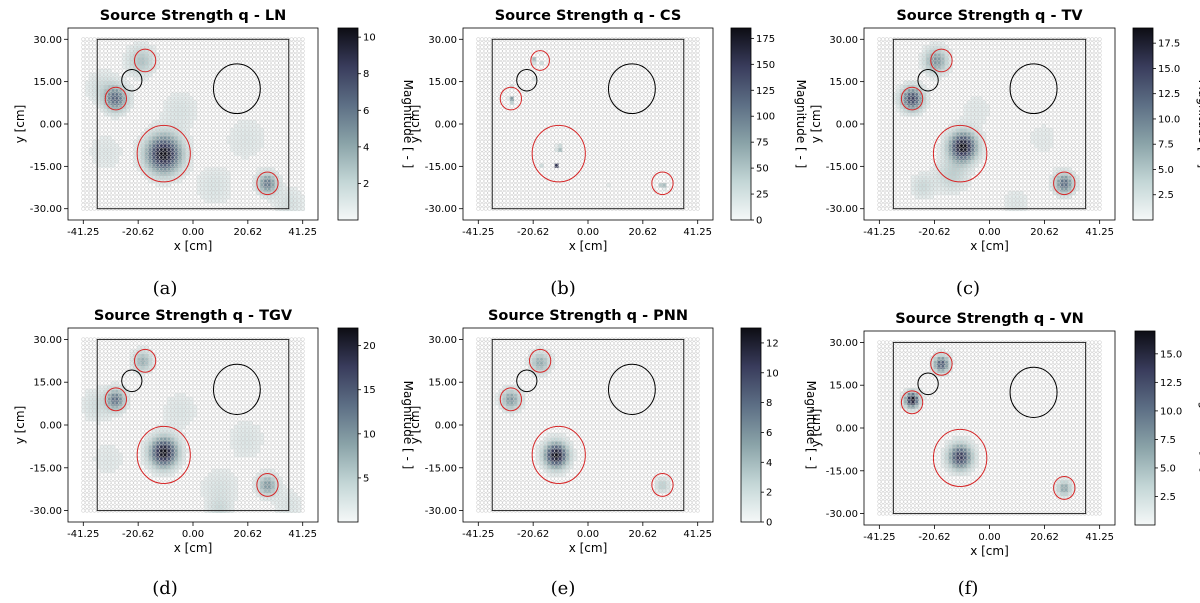 Image resolution: width=1200 pixels, height=603 pixels. Describe the element at coordinates (348, 124) in the screenshot. I see `colorbar` at that location.